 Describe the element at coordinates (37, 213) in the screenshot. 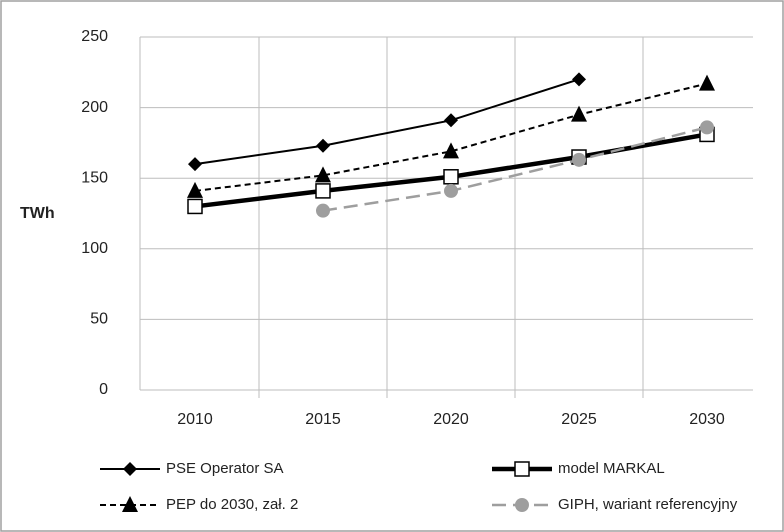

I see `y-axis-label: TWh` at that location.